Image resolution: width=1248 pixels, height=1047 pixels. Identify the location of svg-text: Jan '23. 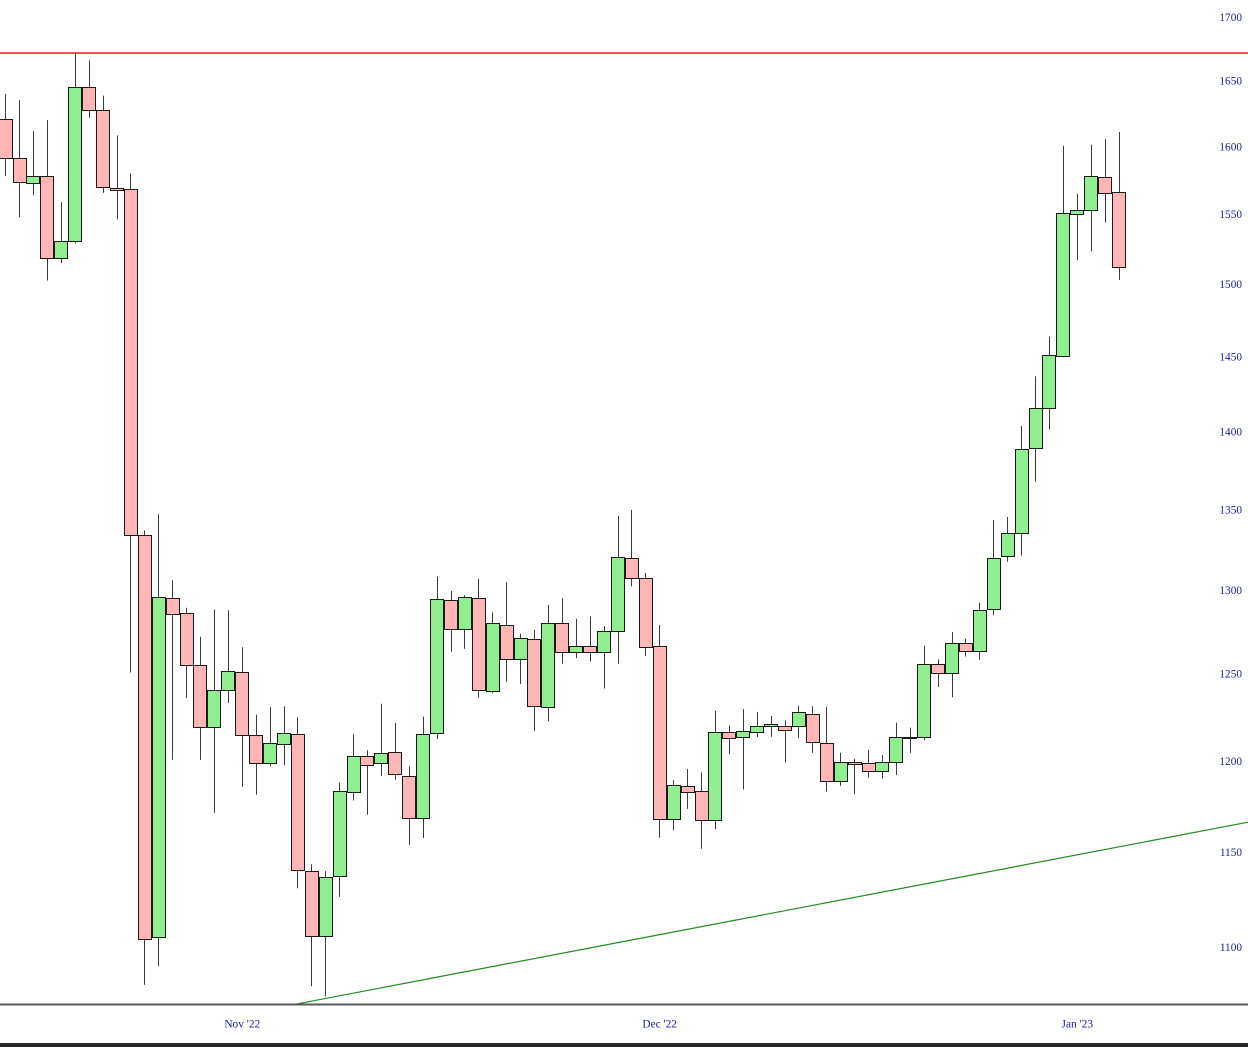
(1078, 1025).